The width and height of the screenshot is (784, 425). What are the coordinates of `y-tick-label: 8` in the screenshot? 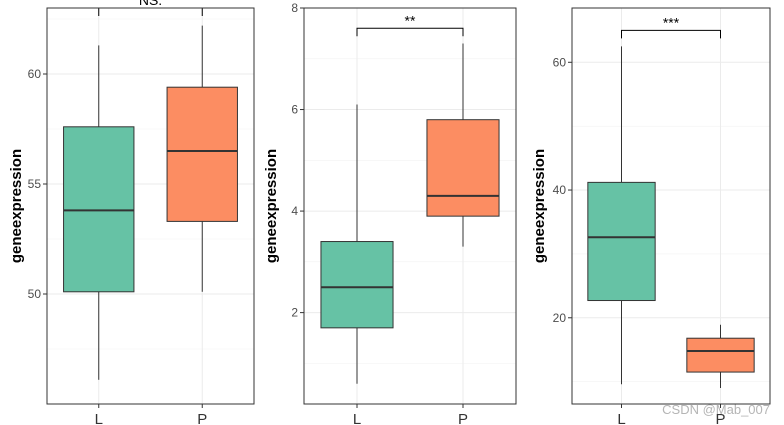 It's located at (294, 8).